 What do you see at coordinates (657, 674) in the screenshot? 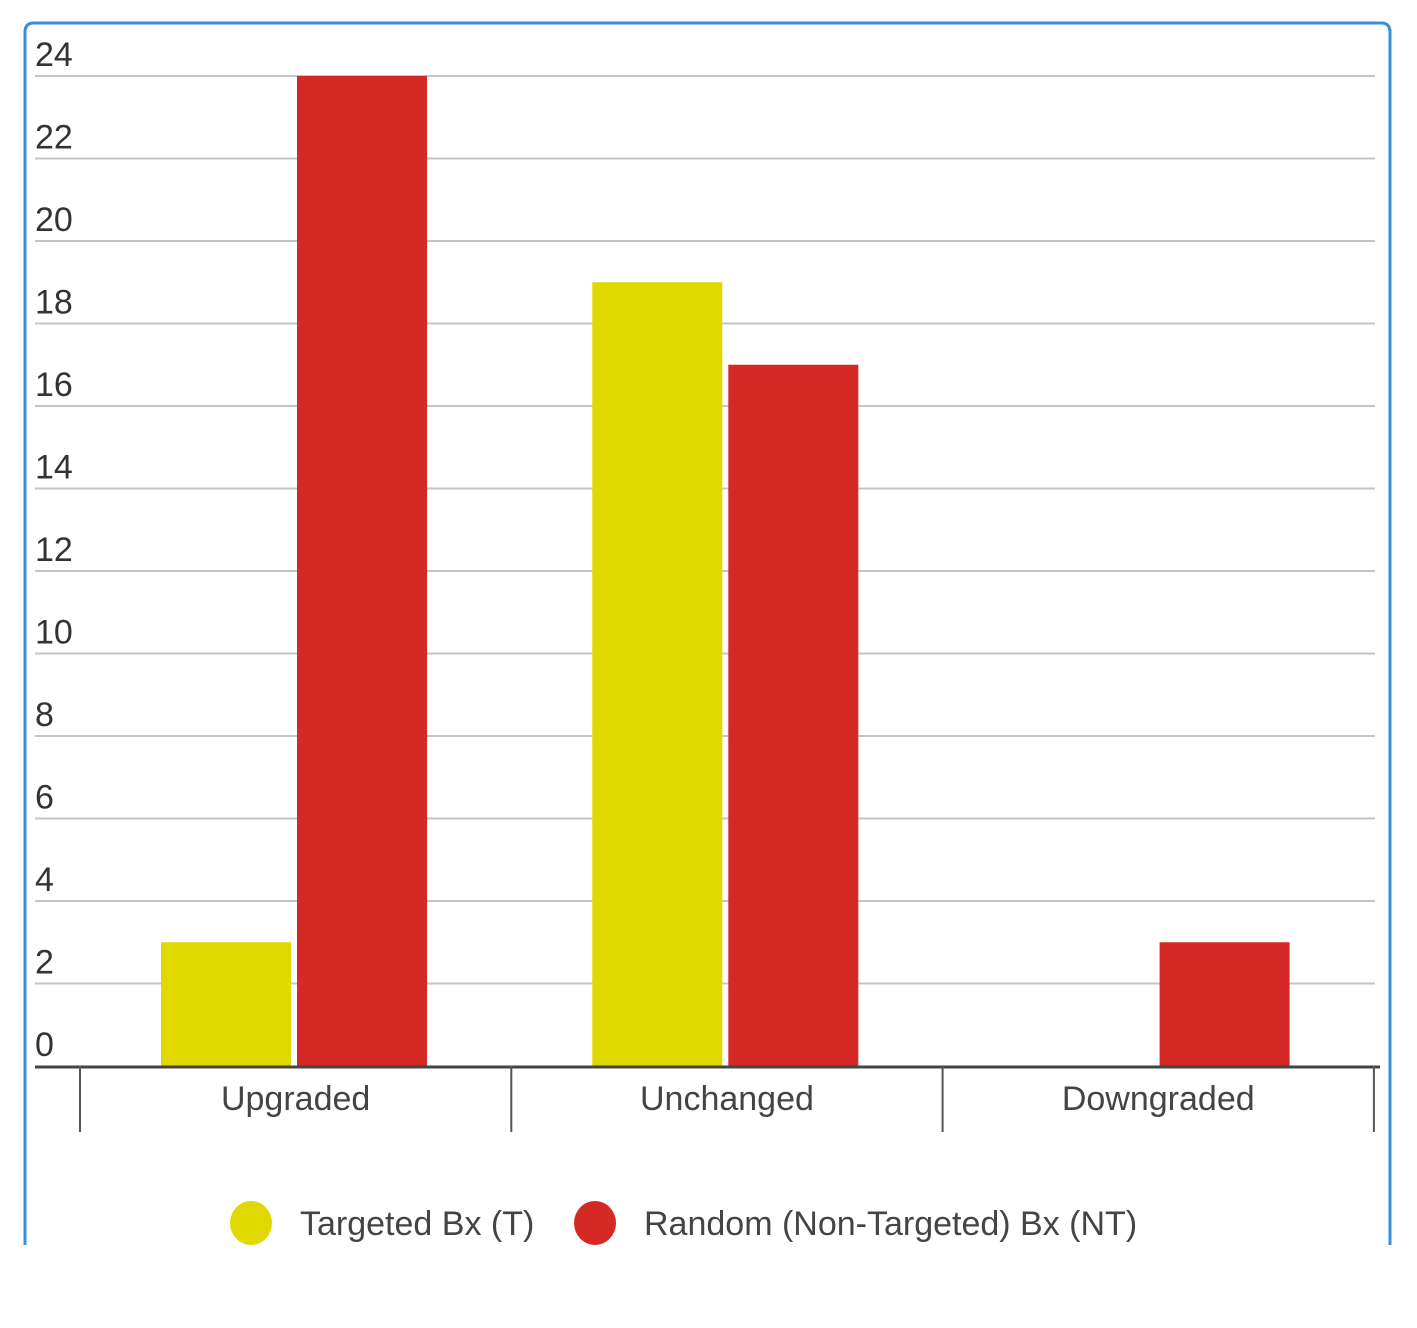
I see `bar-unchanged-t` at bounding box center [657, 674].